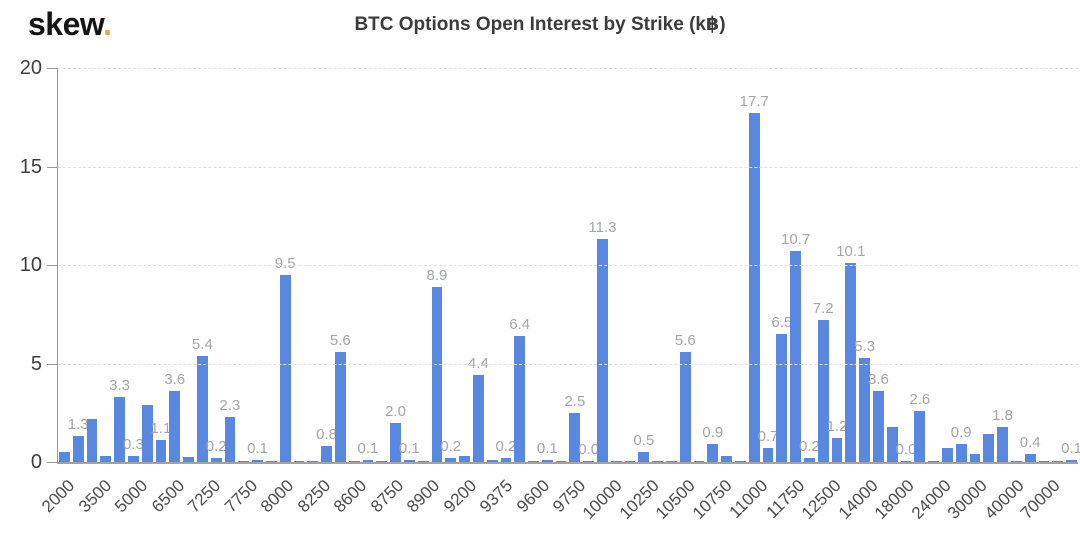 The width and height of the screenshot is (1080, 543). What do you see at coordinates (864, 400) in the screenshot?
I see `bar-58: 5.3` at bounding box center [864, 400].